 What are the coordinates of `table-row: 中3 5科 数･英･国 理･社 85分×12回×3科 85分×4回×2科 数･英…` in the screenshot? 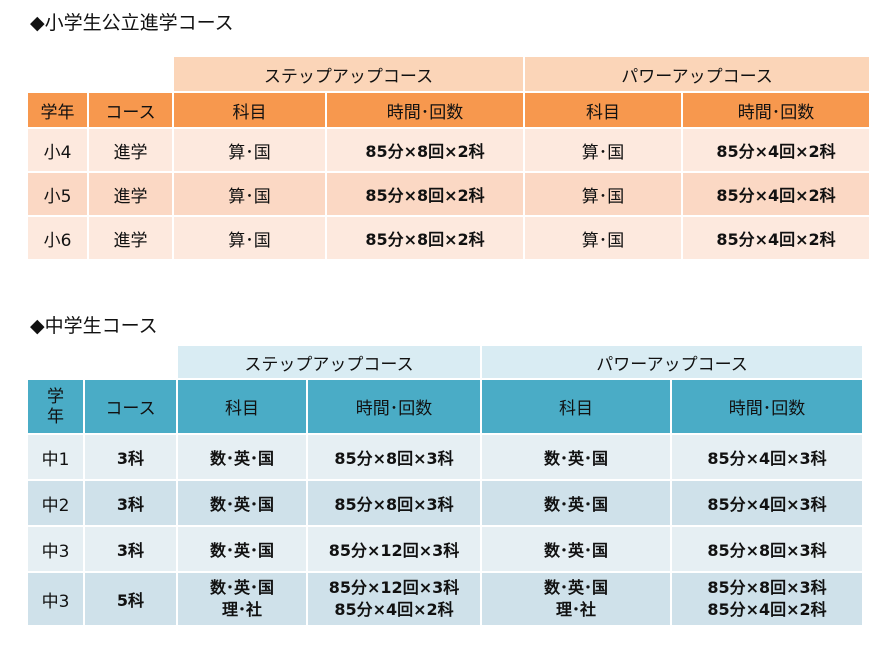 It's located at (445, 599).